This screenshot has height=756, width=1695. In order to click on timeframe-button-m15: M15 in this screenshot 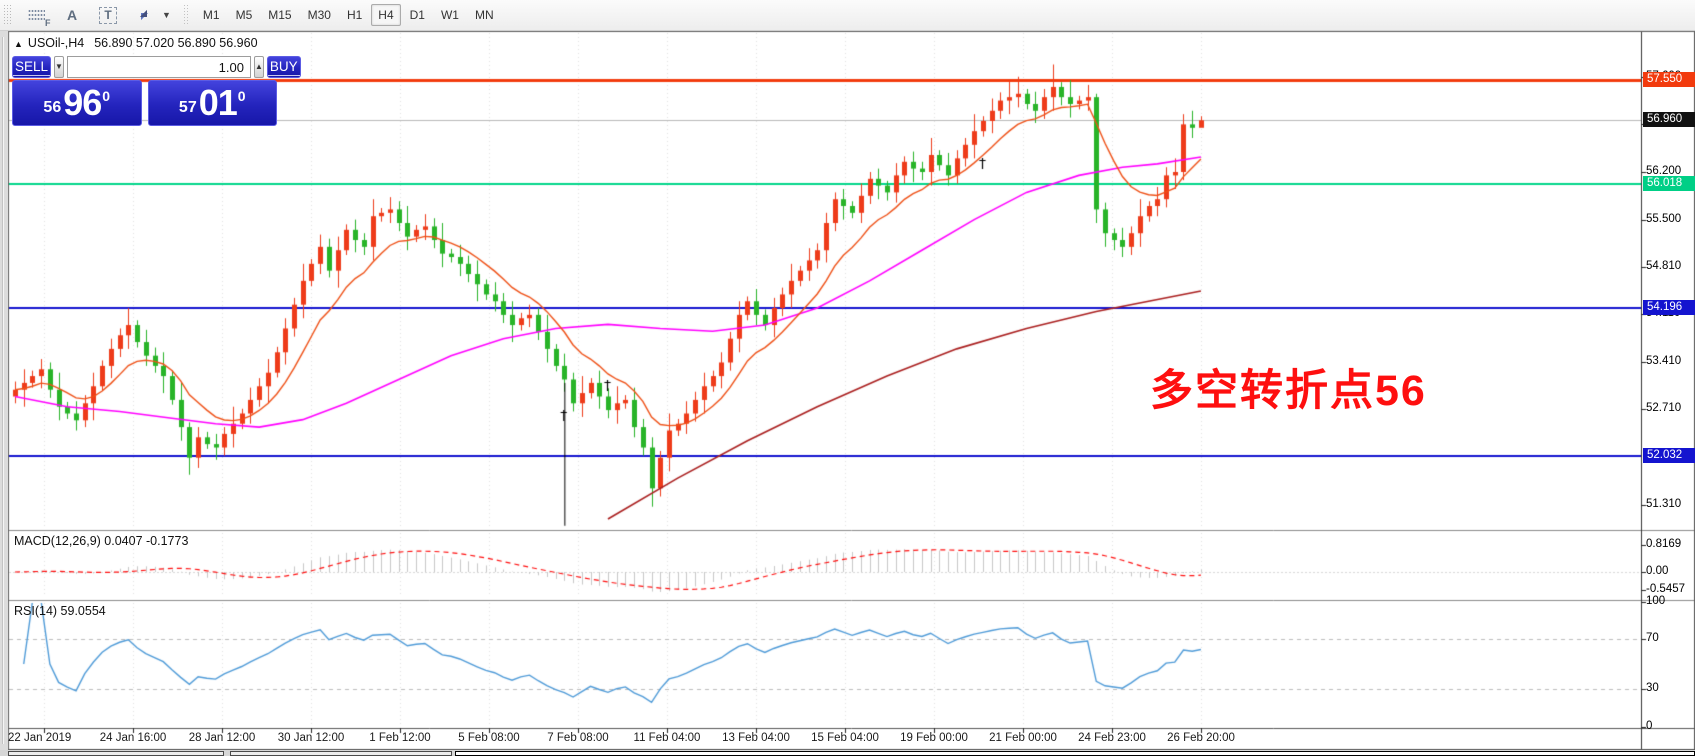, I will do `click(280, 15)`.